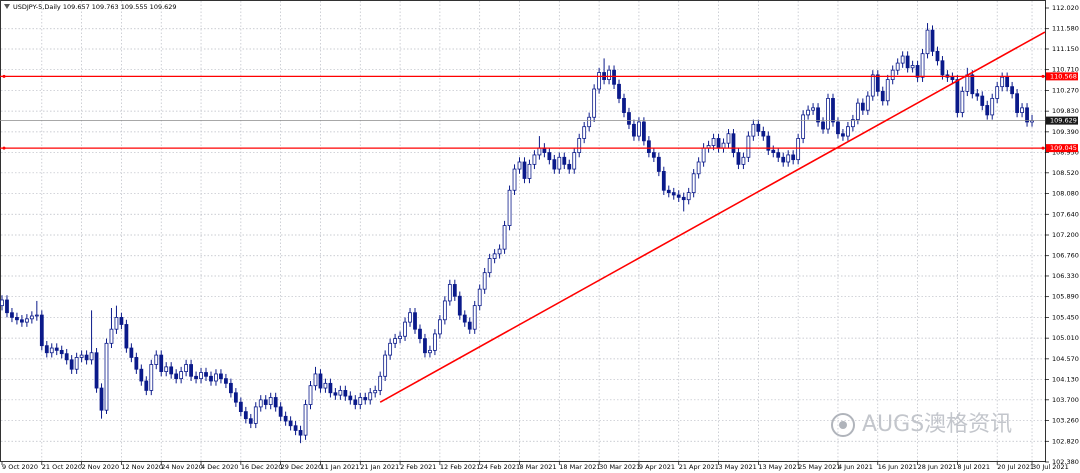 This screenshot has width=1080, height=473. I want to click on level-anchor, so click(1043, 76).